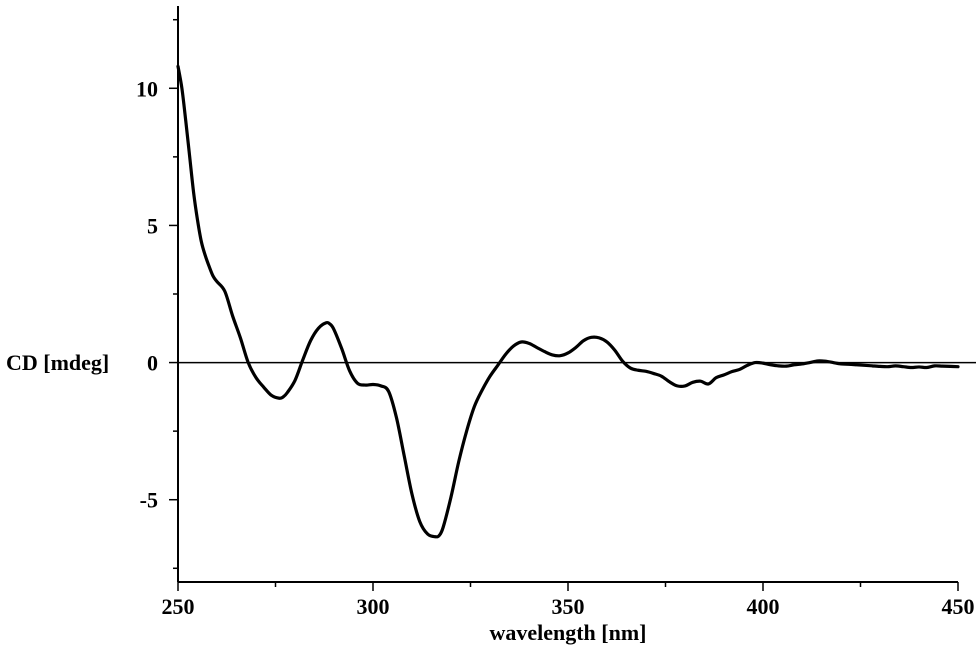 The image size is (980, 647). I want to click on y-tick-label: 0, so click(152, 363).